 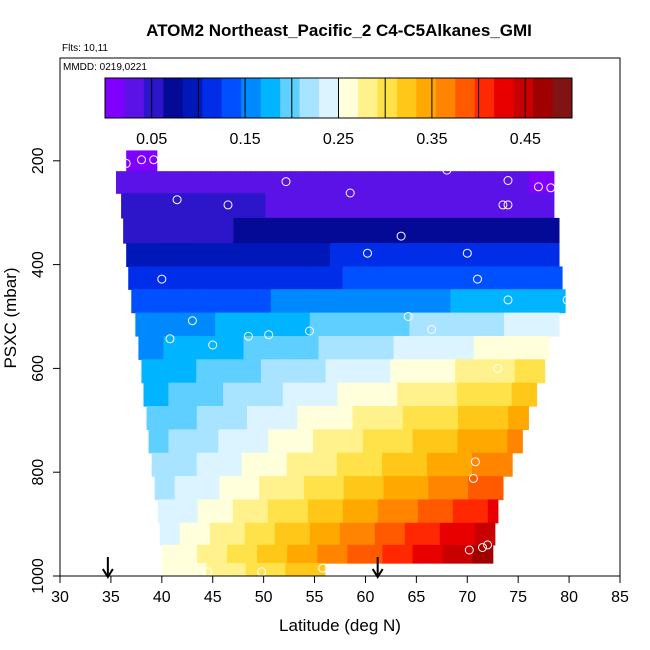 I want to click on colorbar, so click(x=338, y=98).